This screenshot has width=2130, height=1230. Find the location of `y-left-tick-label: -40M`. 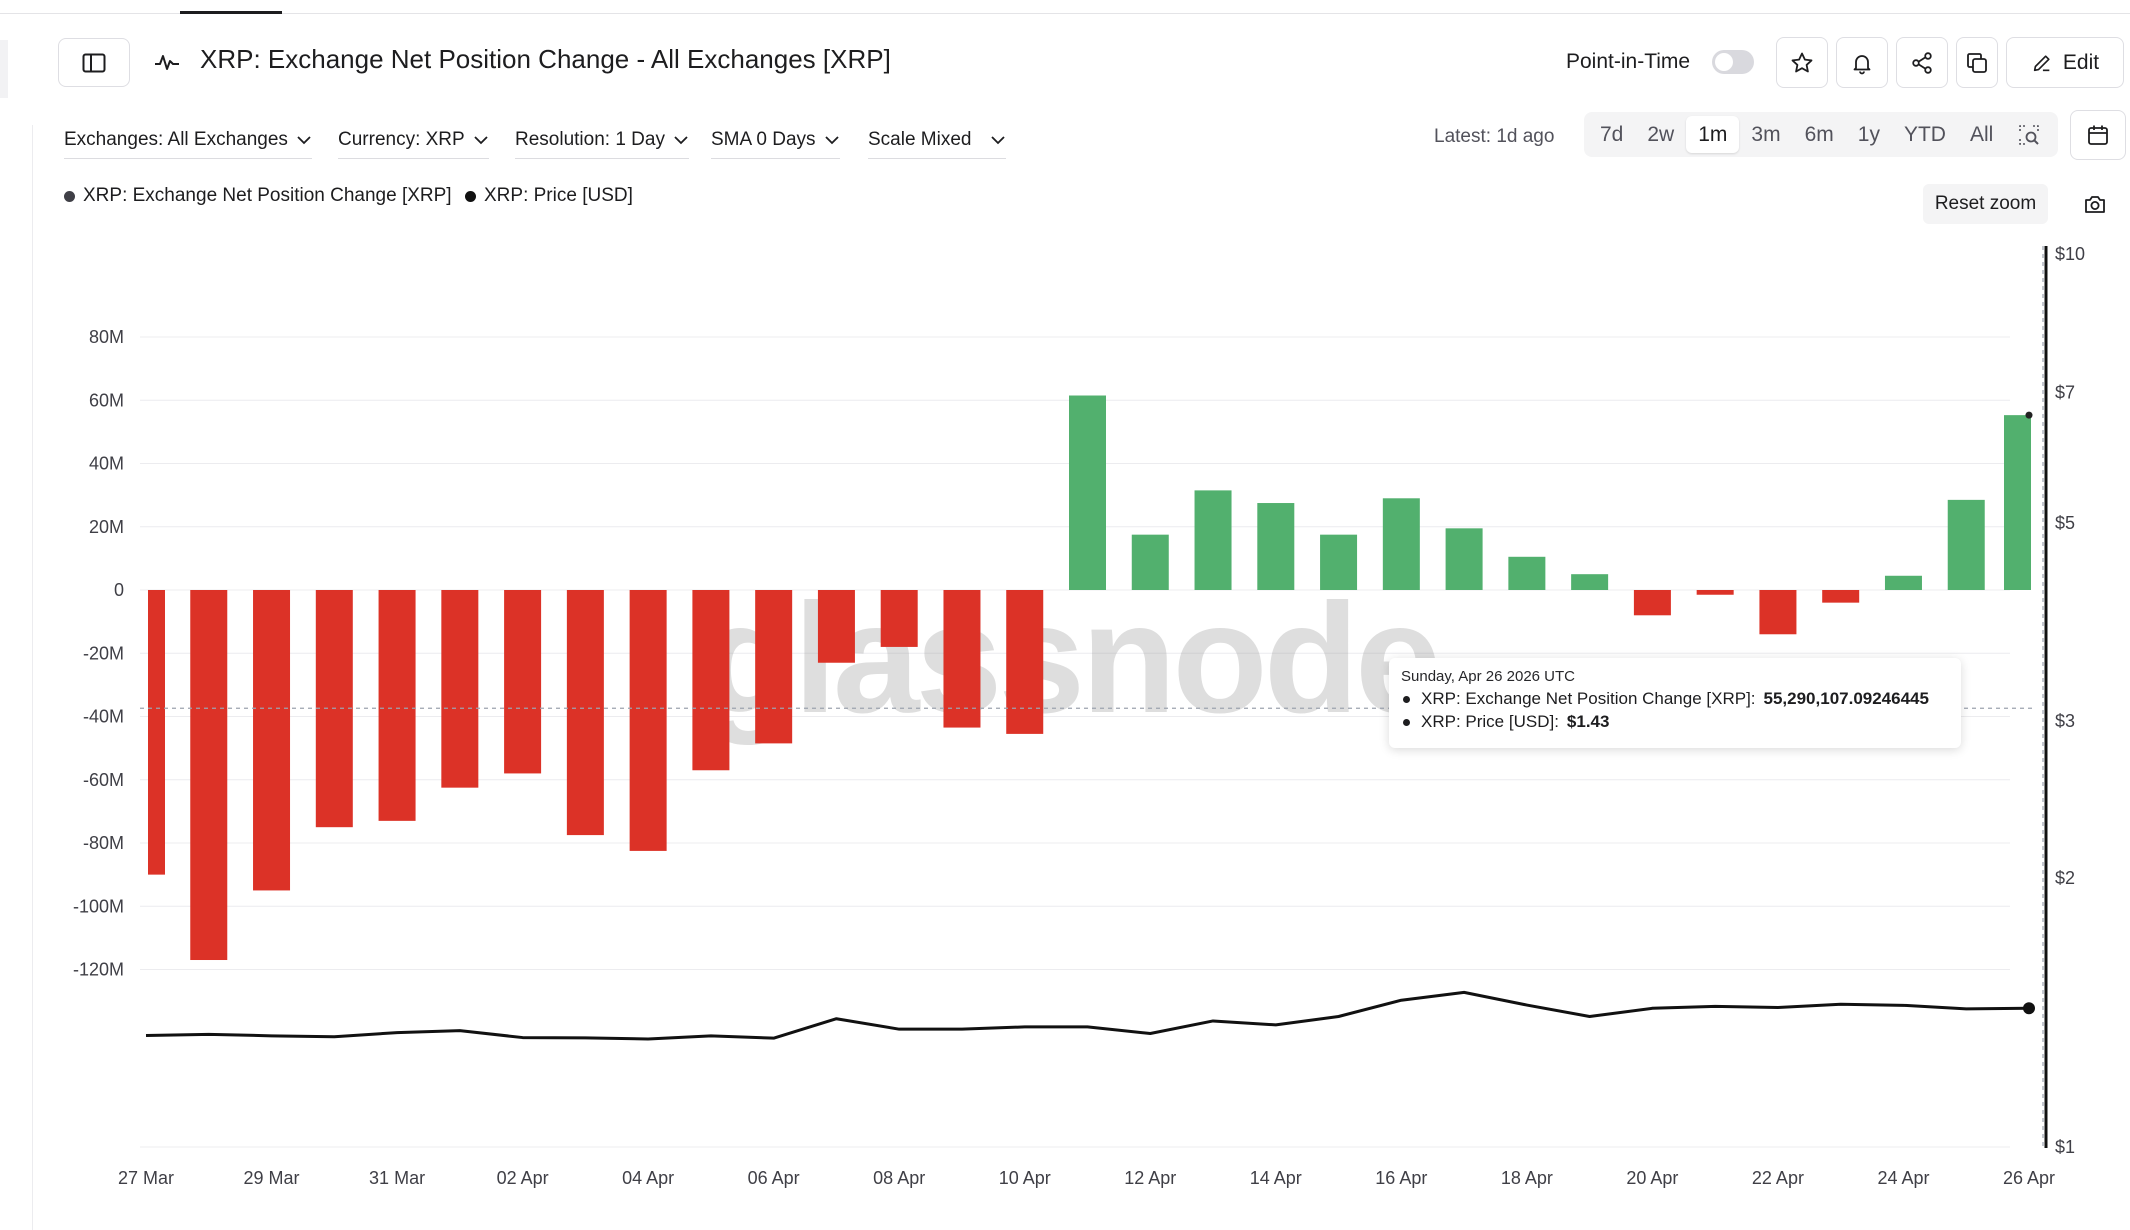

y-left-tick-label: -40M is located at coordinates (103, 717).